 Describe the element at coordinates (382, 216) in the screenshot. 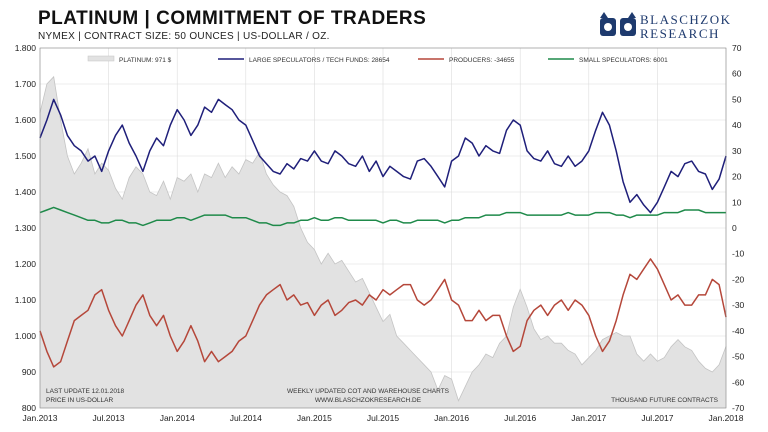

I see `small-speculators-line` at that location.